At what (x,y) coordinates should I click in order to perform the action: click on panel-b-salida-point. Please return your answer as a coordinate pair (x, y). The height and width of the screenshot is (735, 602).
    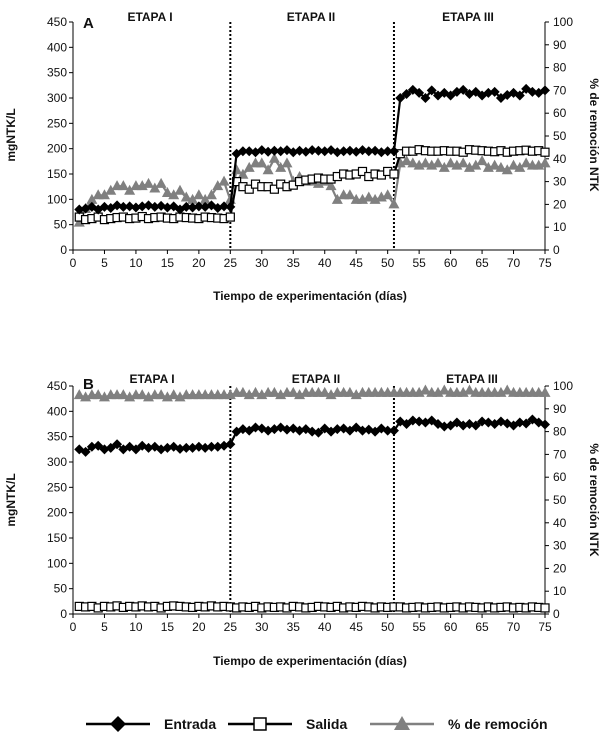
    Looking at the image, I should click on (545, 608).